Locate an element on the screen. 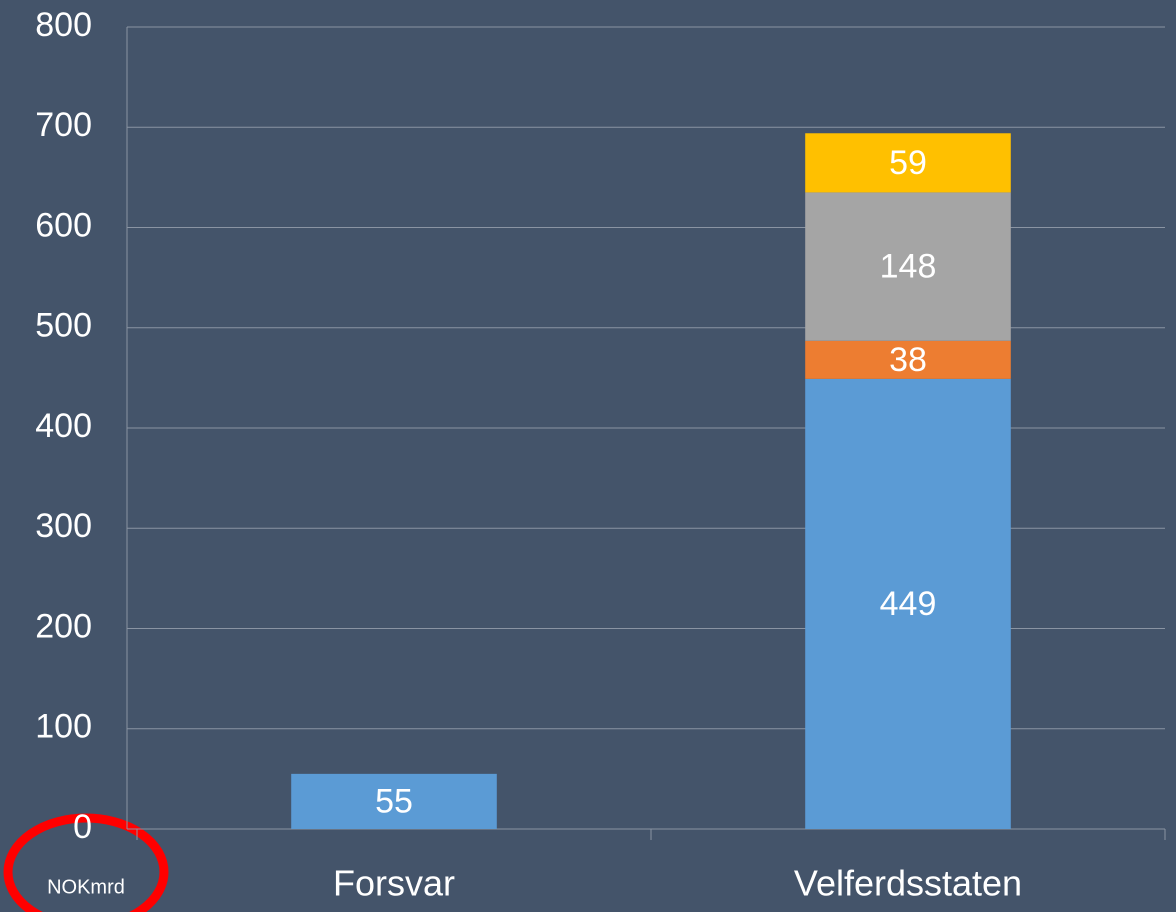 The width and height of the screenshot is (1176, 912). data-label: 38 is located at coordinates (908, 360).